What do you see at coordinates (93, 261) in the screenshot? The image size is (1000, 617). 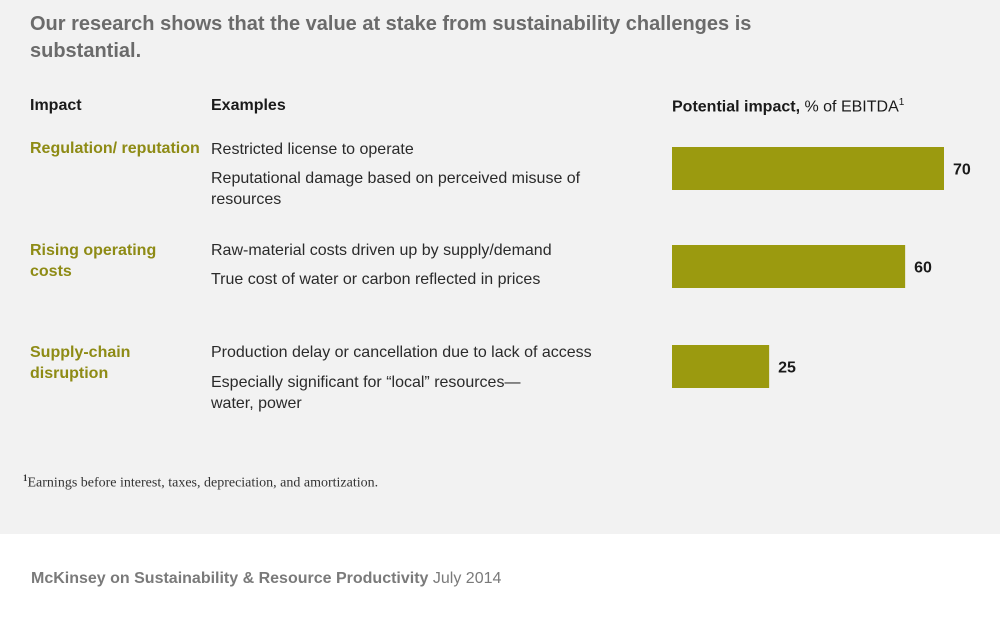 I see `category-rising-operating-costs: Rising operating costs` at bounding box center [93, 261].